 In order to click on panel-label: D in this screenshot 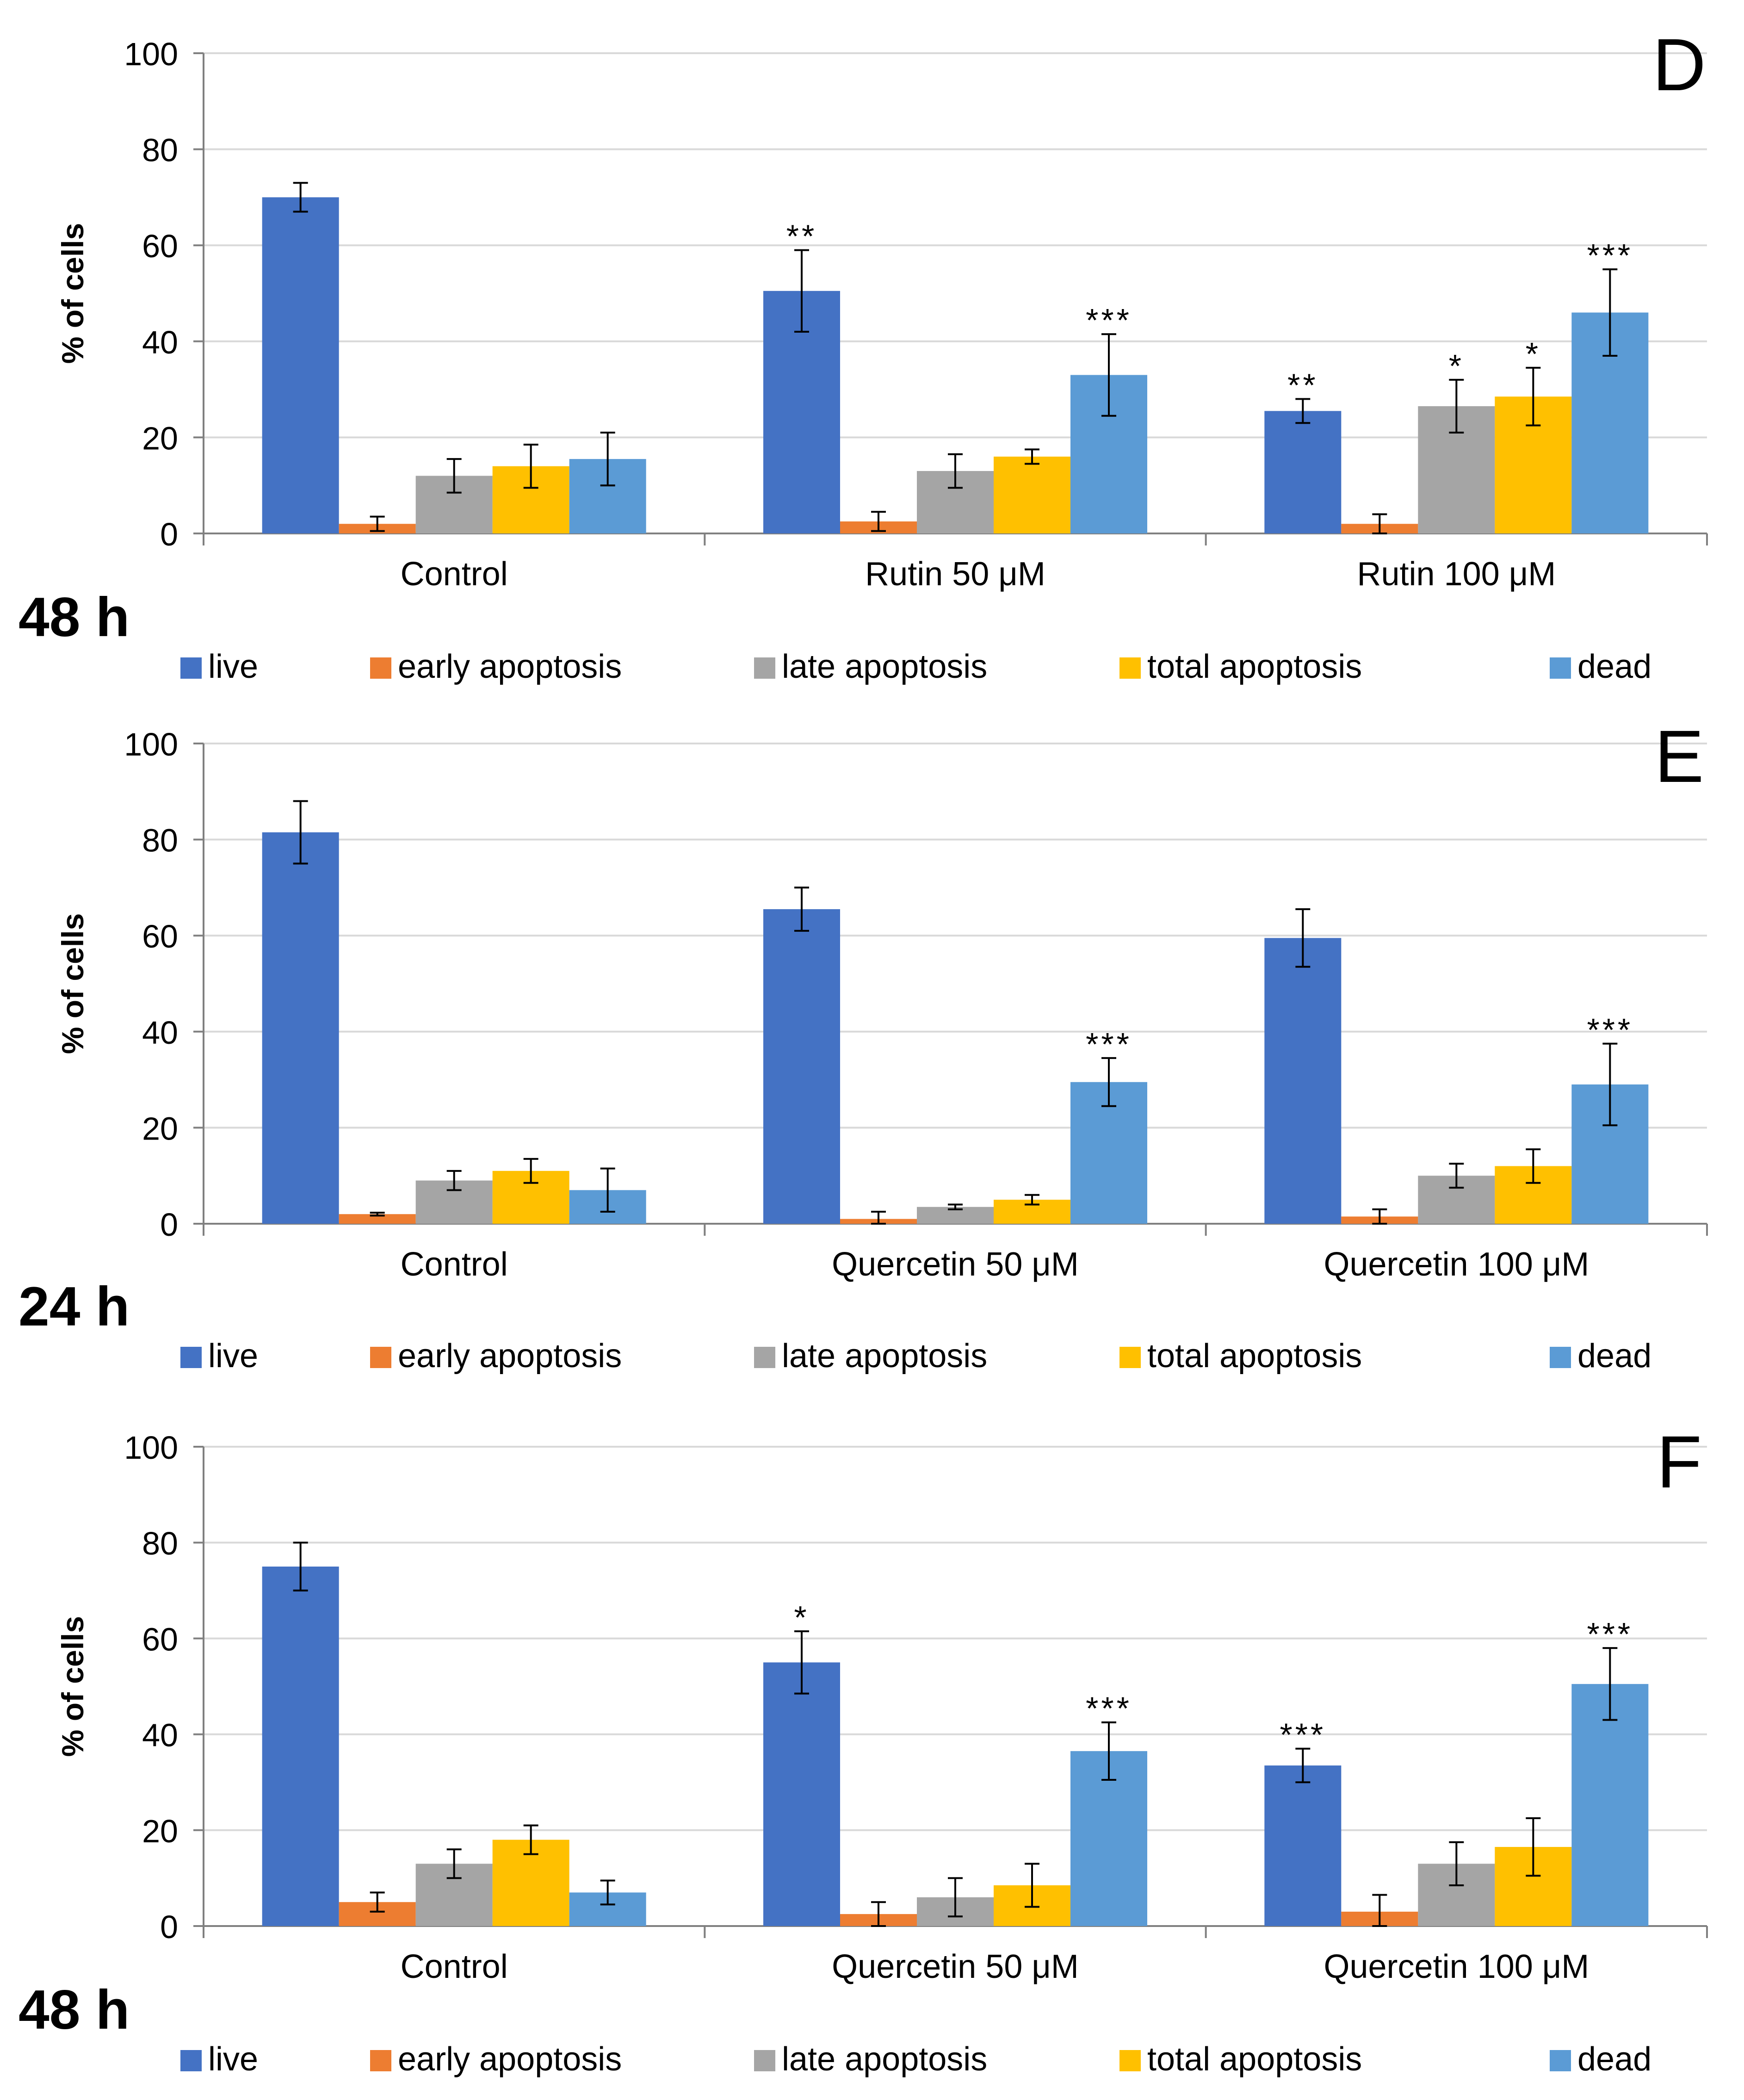, I will do `click(1679, 64)`.